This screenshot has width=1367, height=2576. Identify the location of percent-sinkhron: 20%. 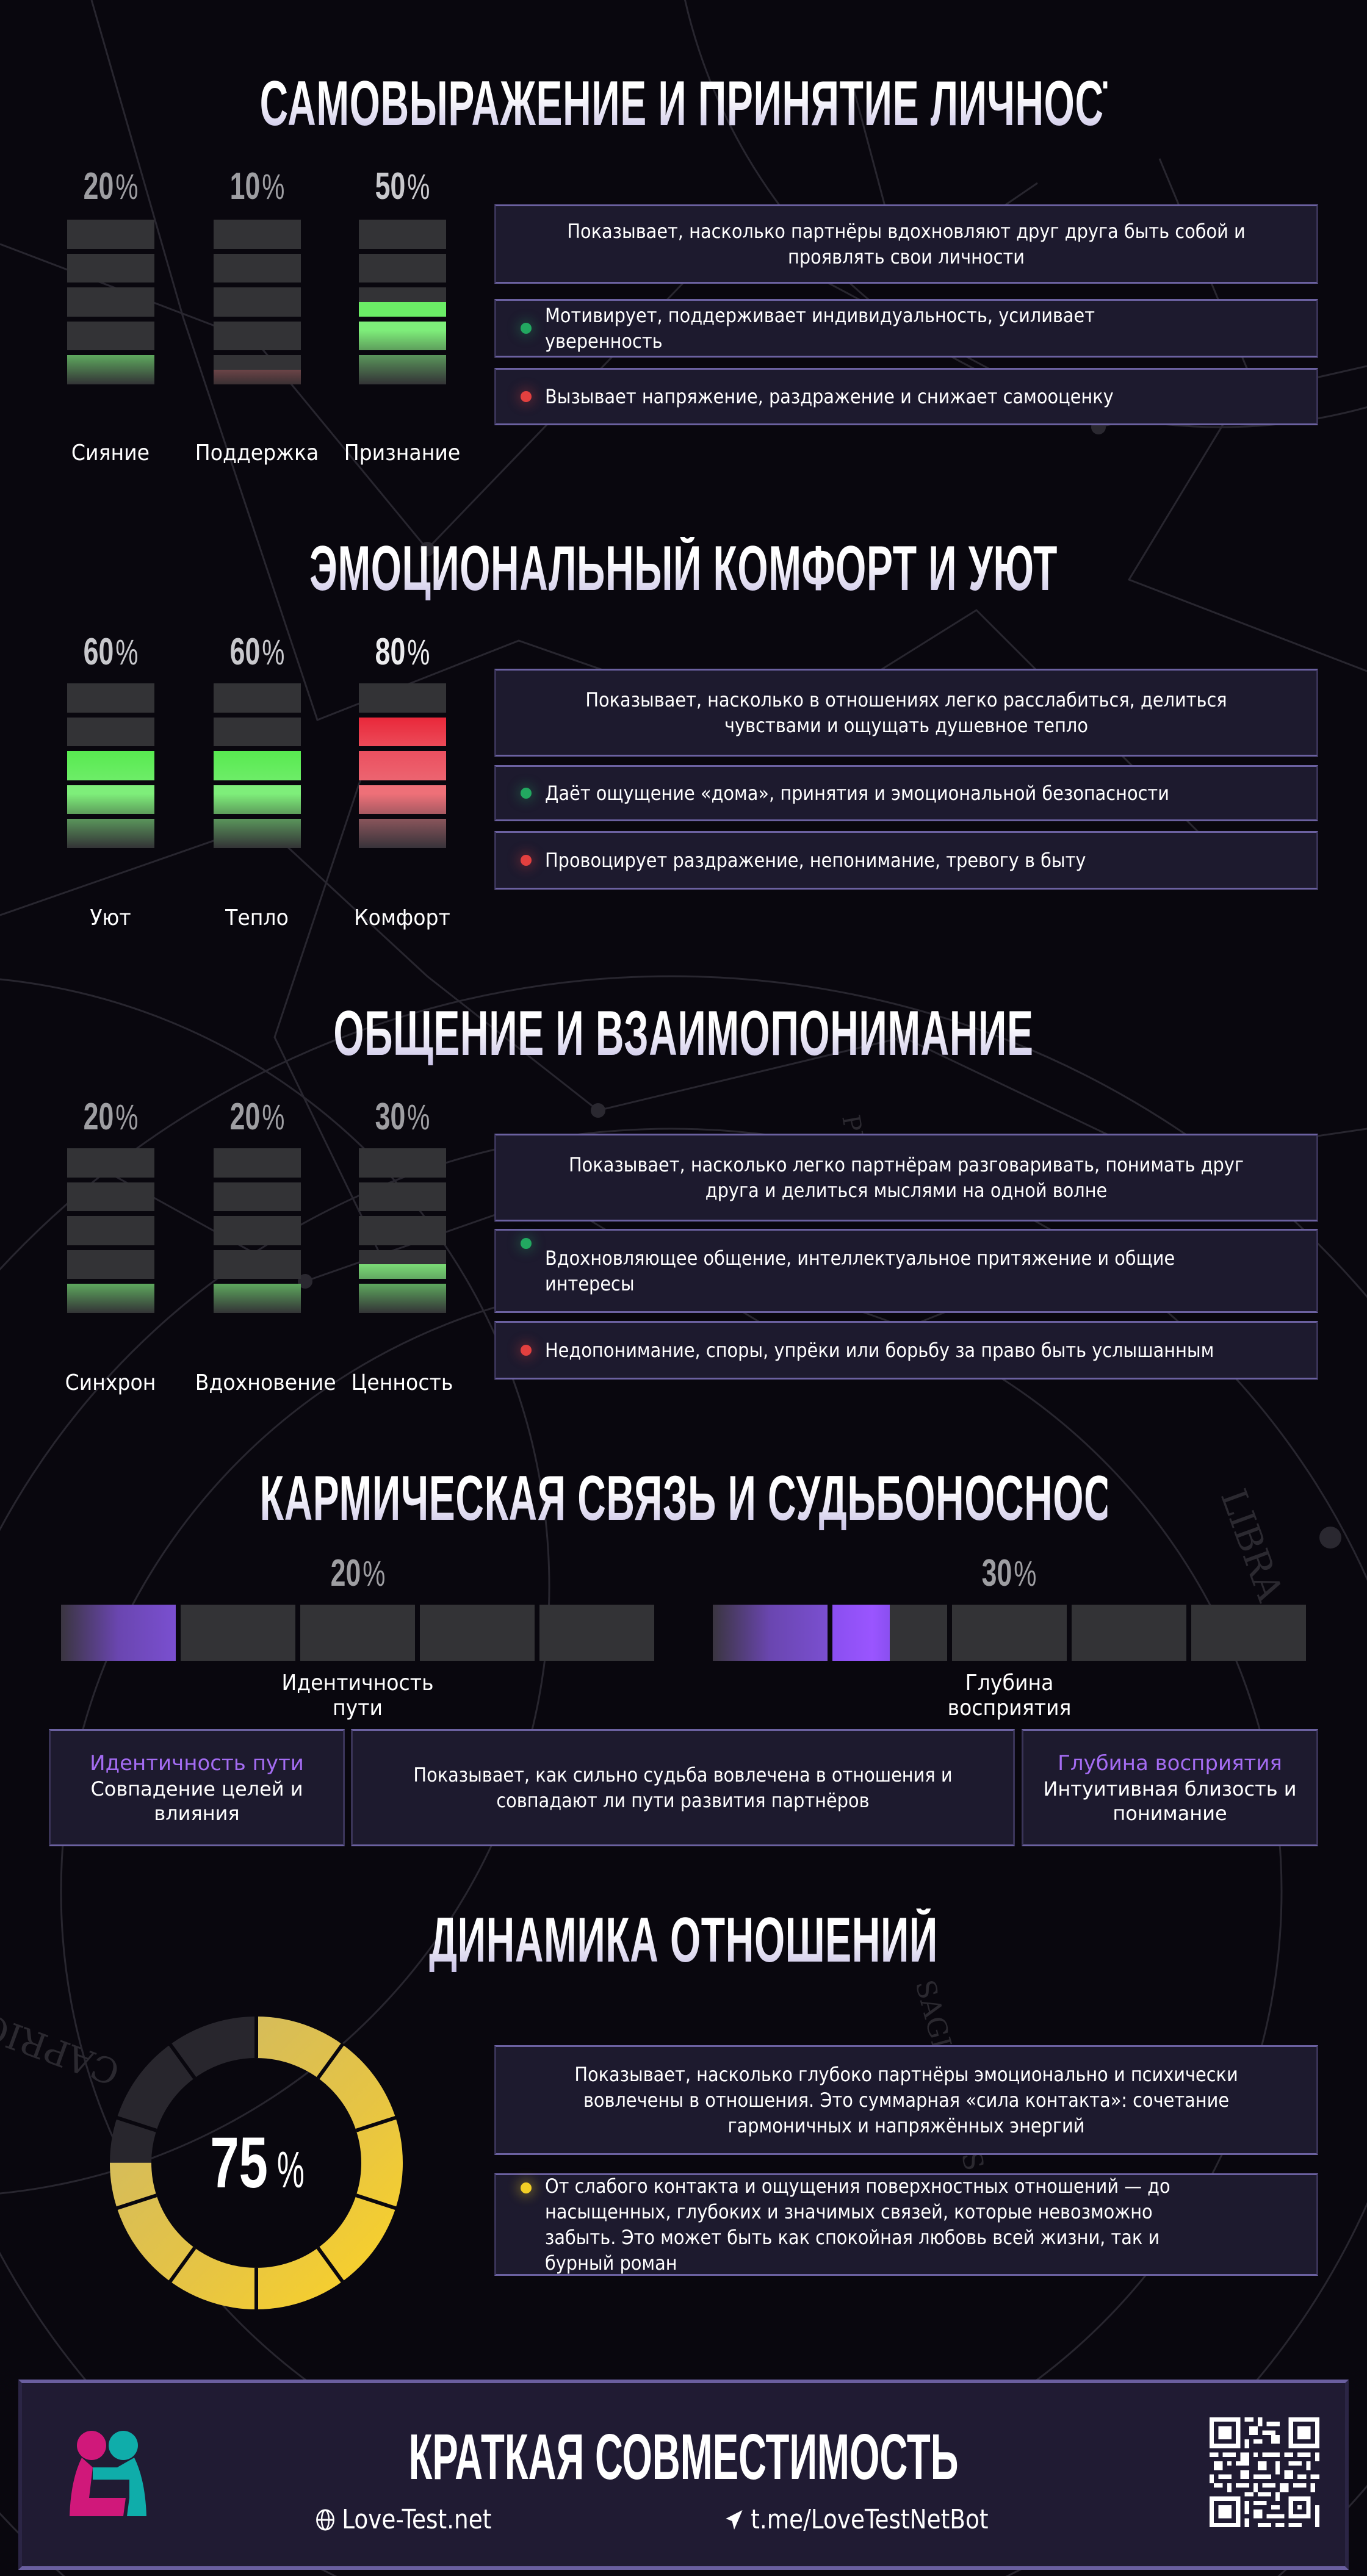
(110, 1117).